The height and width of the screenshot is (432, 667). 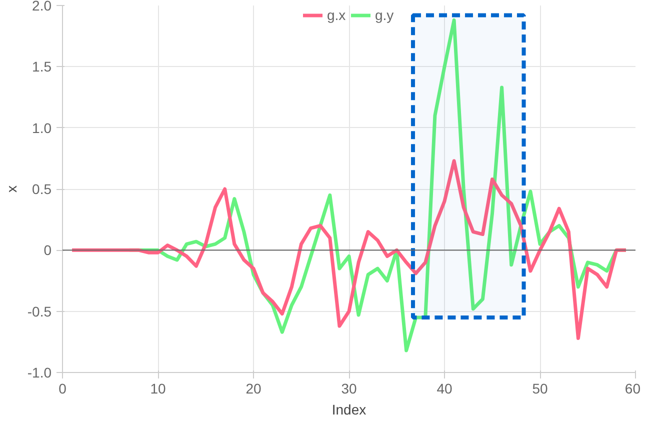 I want to click on x-axis-title: Index, so click(x=349, y=410).